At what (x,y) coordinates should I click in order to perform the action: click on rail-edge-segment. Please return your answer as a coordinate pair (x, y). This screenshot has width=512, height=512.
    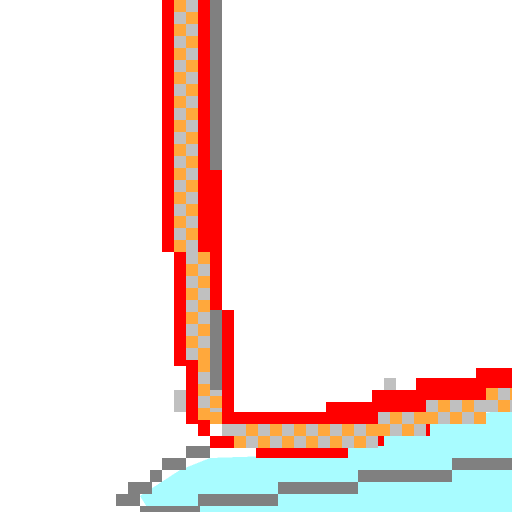
    Looking at the image, I should click on (216, 85).